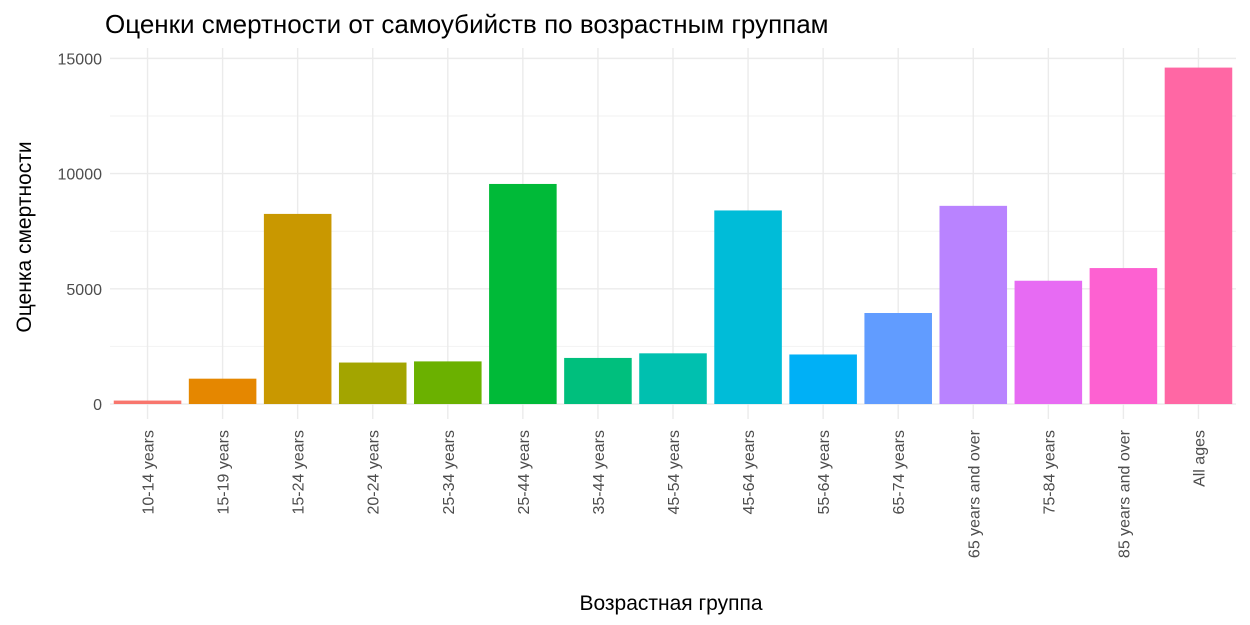 The image size is (1250, 625). Describe the element at coordinates (973, 305) in the screenshot. I see `bar-65-years-and-over` at that location.